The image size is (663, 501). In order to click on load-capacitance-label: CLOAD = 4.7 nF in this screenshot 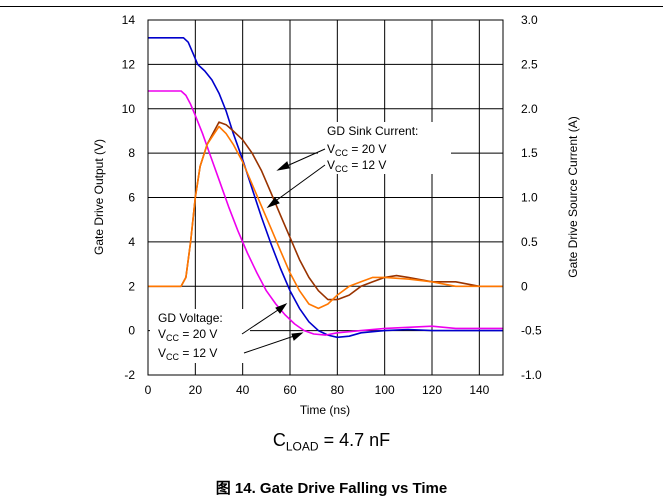, I will do `click(331, 442)`.